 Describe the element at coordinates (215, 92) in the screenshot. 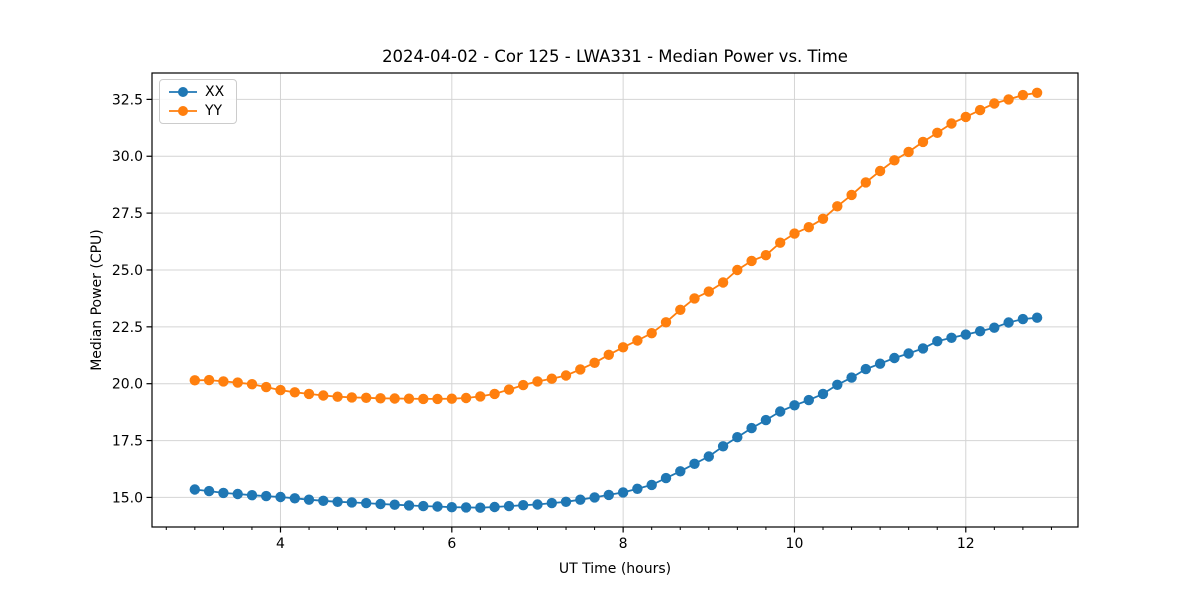

I see `legend-label-xx: XX` at that location.